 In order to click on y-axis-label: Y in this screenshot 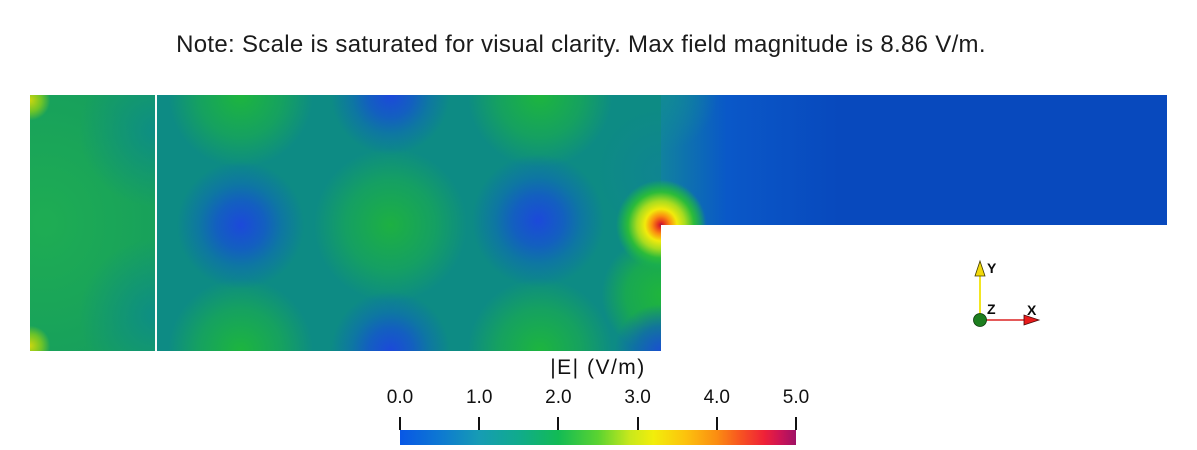, I will do `click(992, 268)`.